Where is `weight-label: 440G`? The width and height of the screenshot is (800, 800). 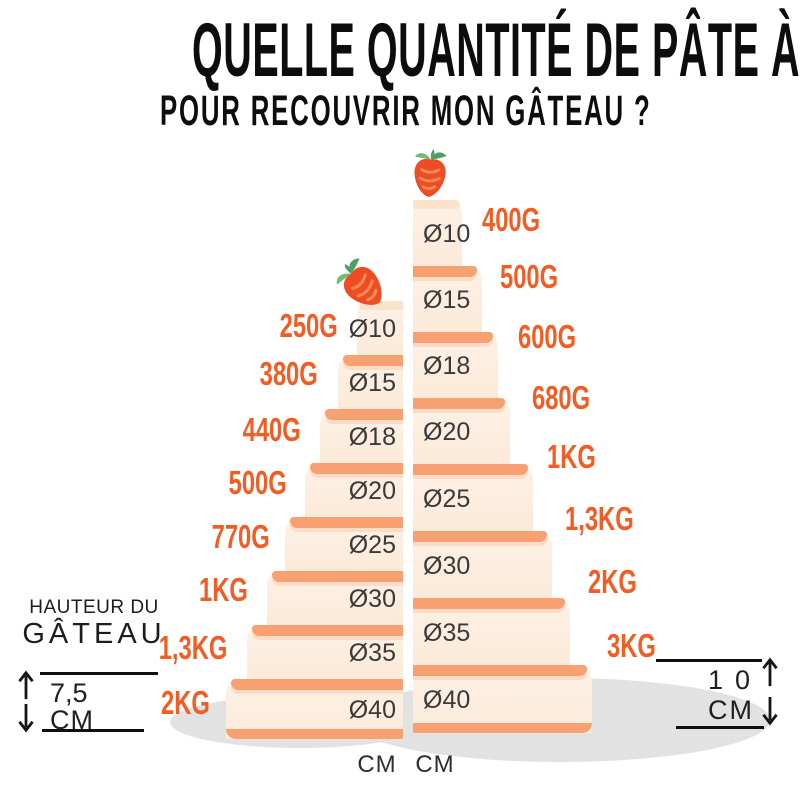
weight-label: 440G is located at coordinates (271, 429).